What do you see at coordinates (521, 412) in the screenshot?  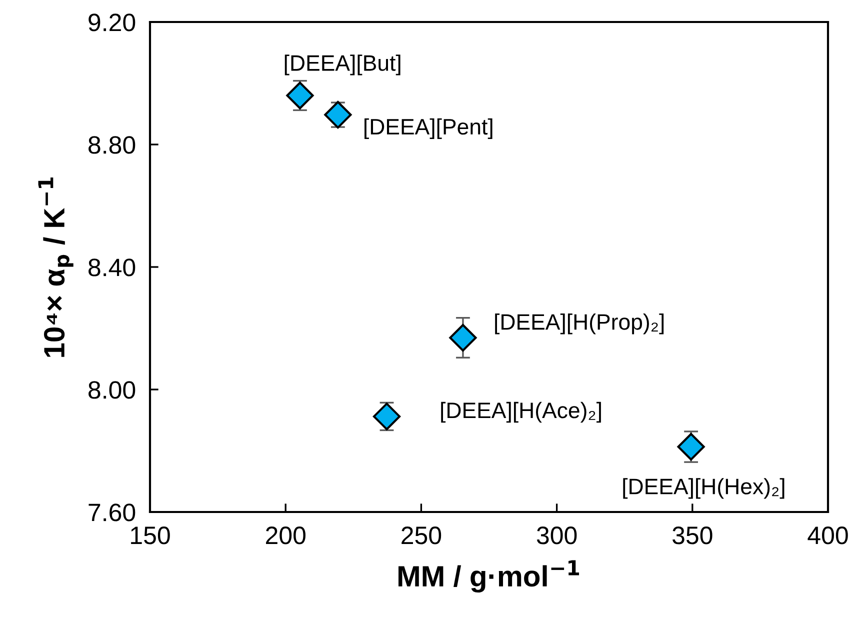 I see `annotation: [DEEA][H(Ace)₂]` at bounding box center [521, 412].